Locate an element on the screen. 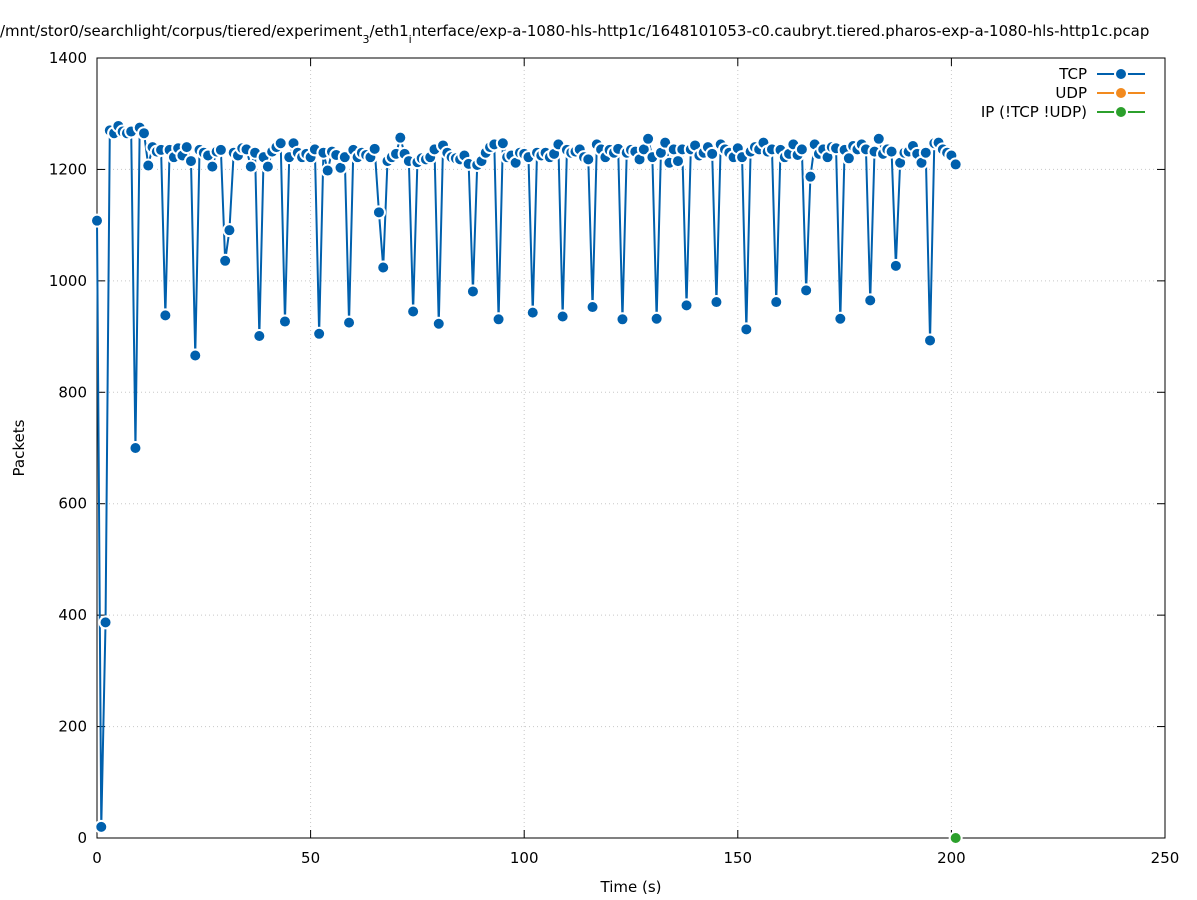  y-tick-label: 400 is located at coordinates (72, 615).